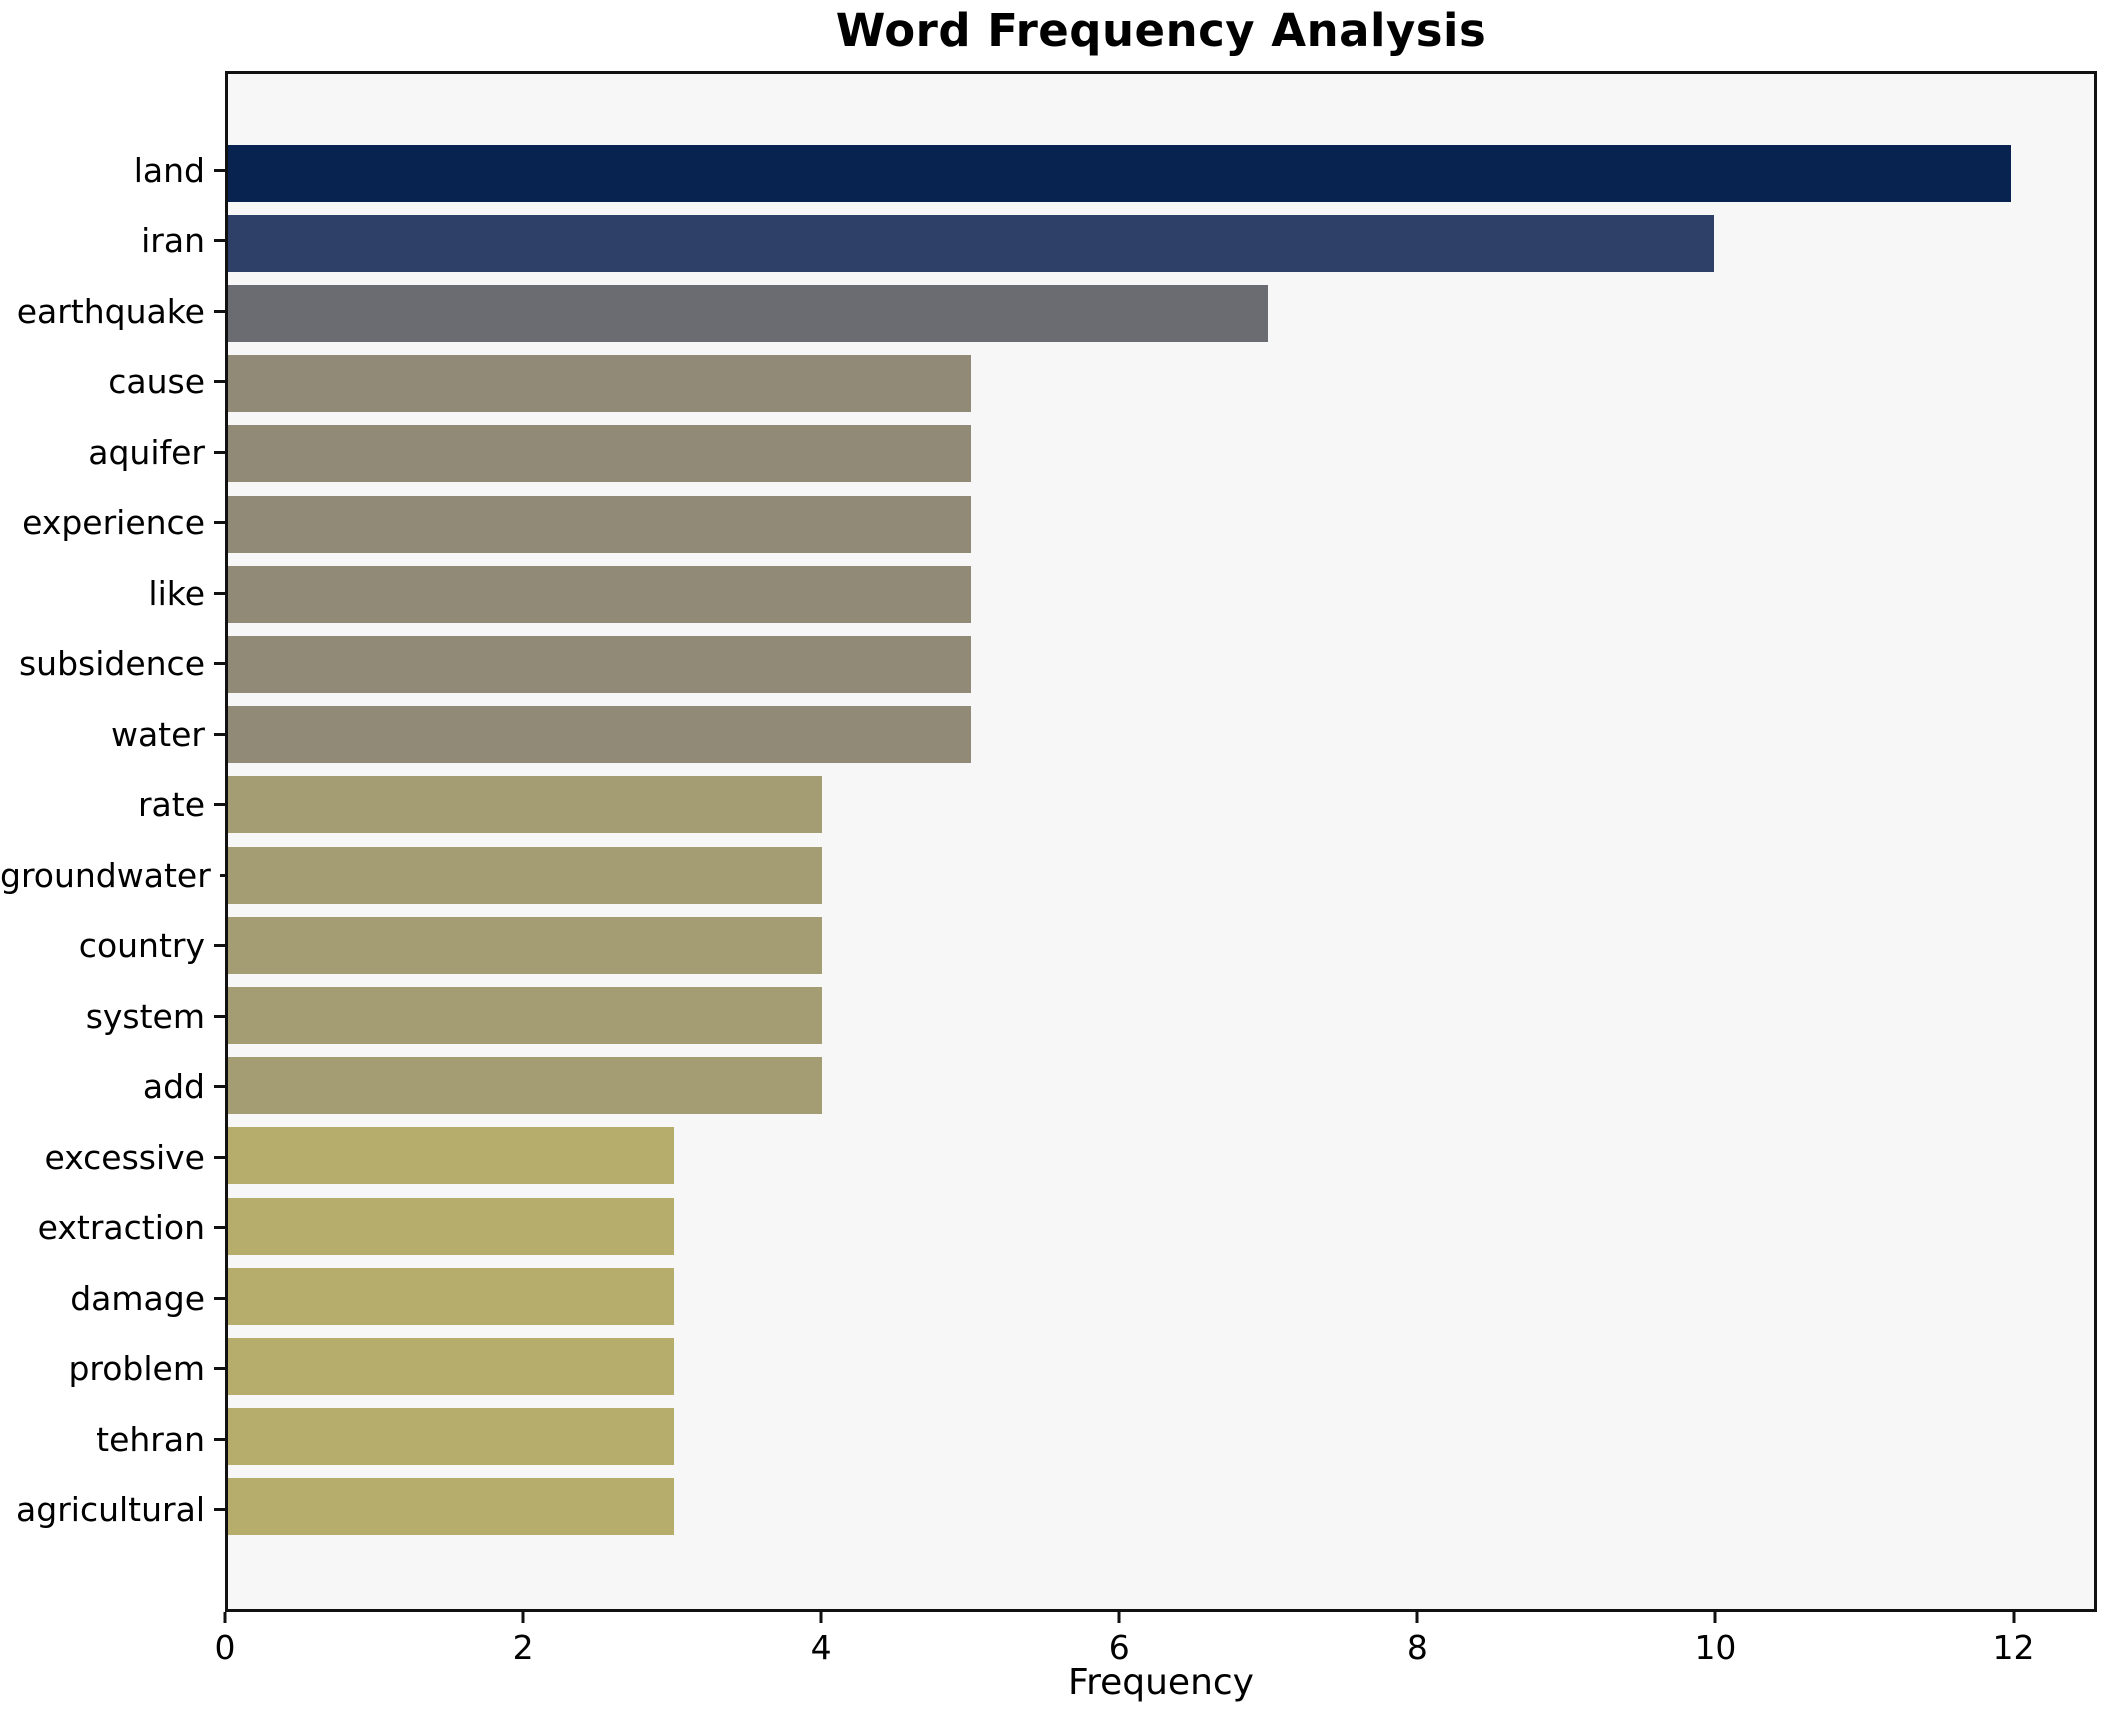 This screenshot has width=2104, height=1722. Describe the element at coordinates (1156, 1647) in the screenshot. I see `x-axis: 0 2 4 6 8 10 12` at that location.